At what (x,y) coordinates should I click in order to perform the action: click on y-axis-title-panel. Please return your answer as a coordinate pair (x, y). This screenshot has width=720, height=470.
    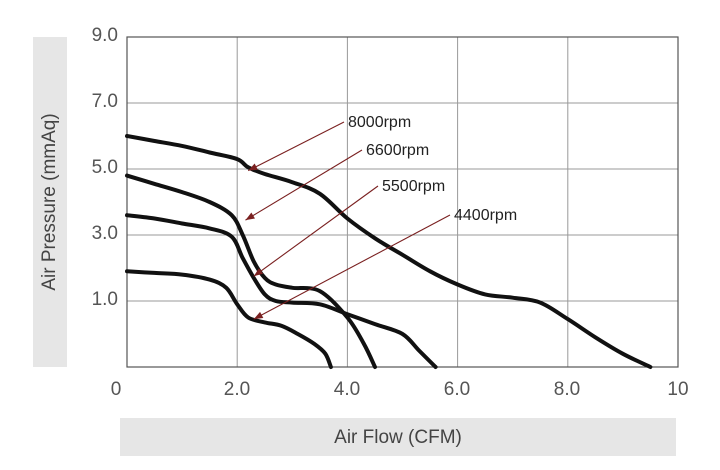
    Looking at the image, I should click on (50, 202).